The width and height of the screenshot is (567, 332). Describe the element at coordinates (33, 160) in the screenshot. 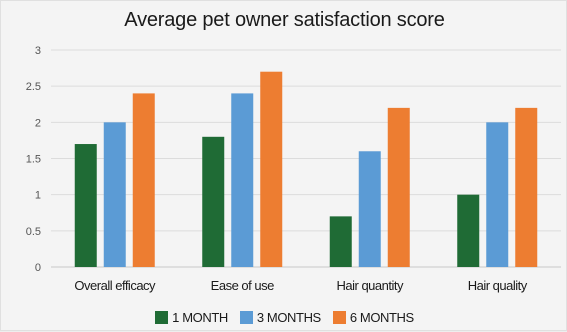

I see `y-tick-label: 1.5` at that location.